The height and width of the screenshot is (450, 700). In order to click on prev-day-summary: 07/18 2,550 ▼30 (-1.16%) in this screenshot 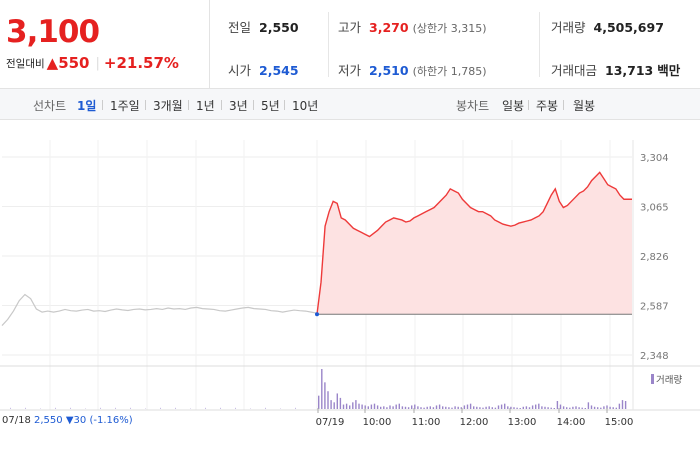, I will do `click(67, 420)`.